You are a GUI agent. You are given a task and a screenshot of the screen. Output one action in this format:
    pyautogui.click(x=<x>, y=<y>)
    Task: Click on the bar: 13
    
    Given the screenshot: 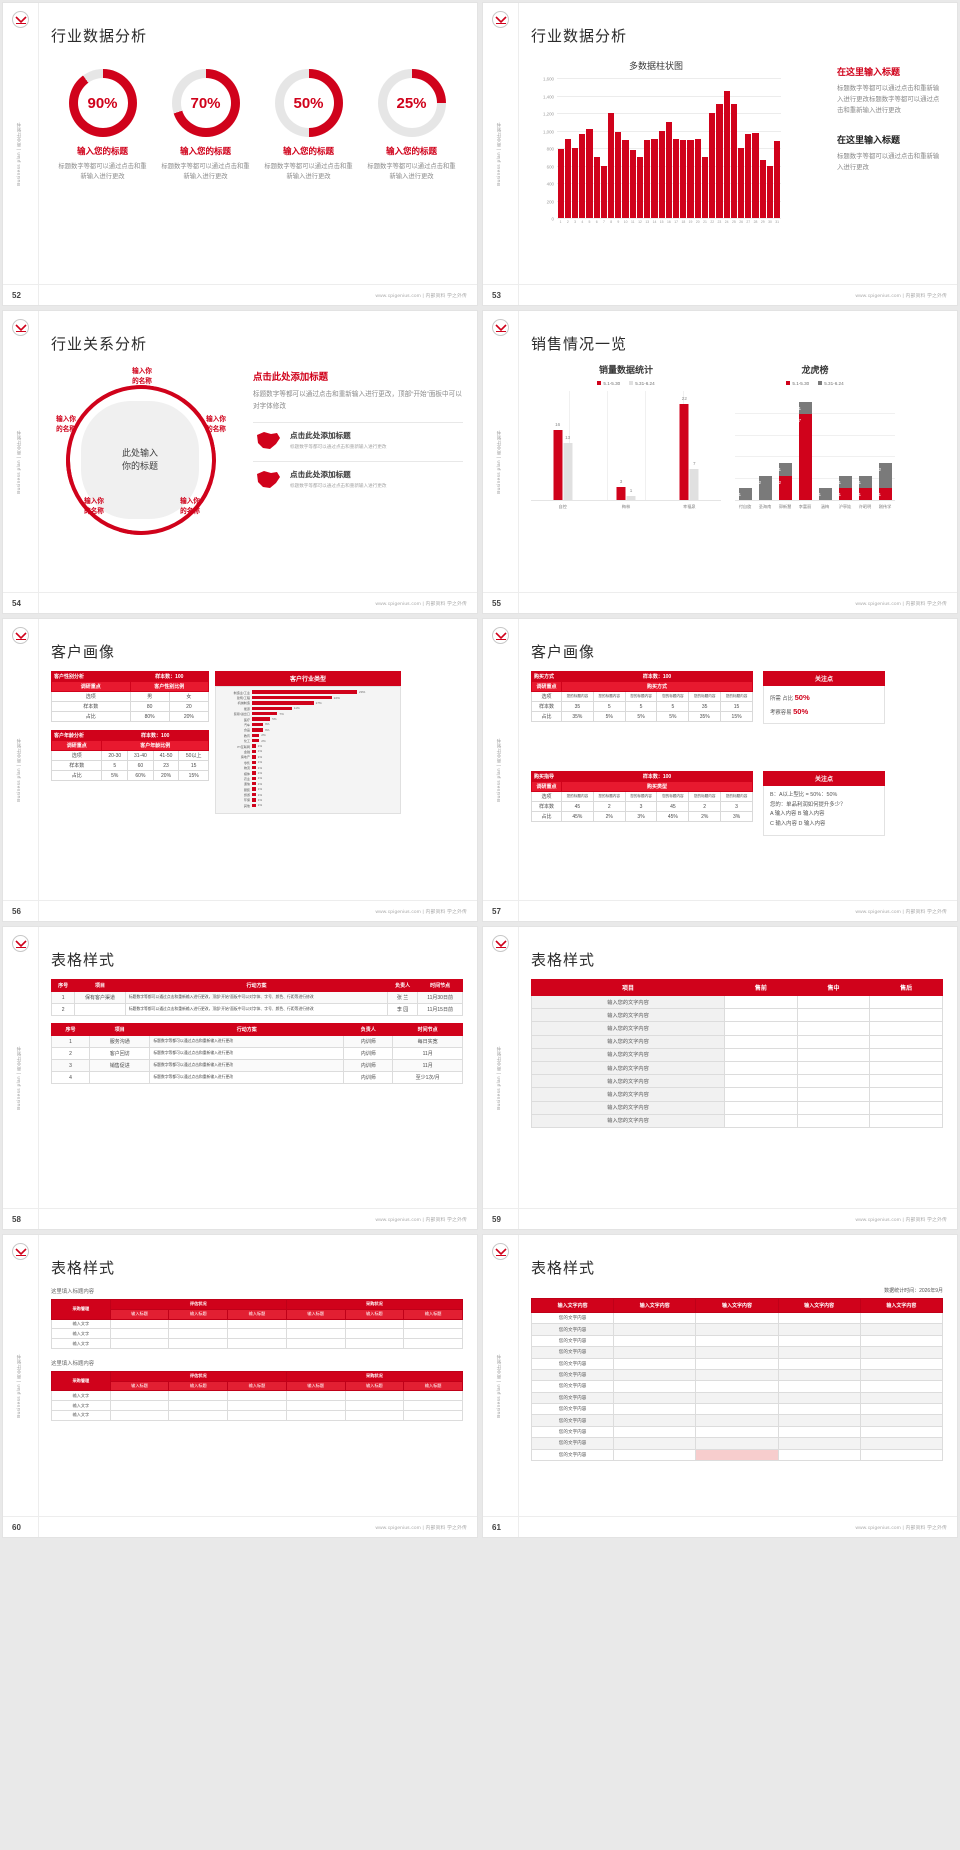 What is the action you would take?
    pyautogui.click(x=568, y=467)
    